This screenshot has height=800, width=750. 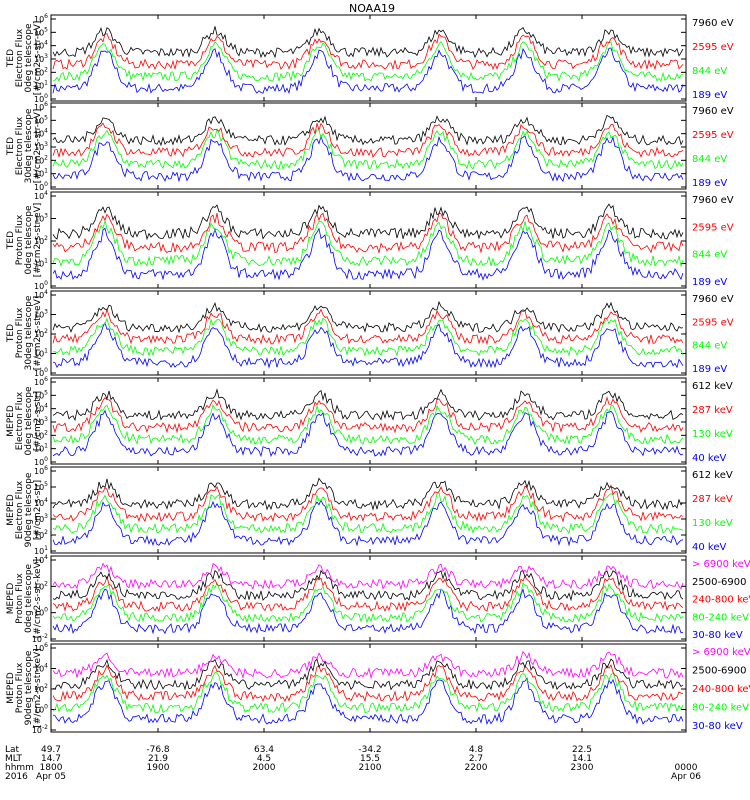 What do you see at coordinates (721, 652) in the screenshot?
I see `legend-entry: > 6900 keV` at bounding box center [721, 652].